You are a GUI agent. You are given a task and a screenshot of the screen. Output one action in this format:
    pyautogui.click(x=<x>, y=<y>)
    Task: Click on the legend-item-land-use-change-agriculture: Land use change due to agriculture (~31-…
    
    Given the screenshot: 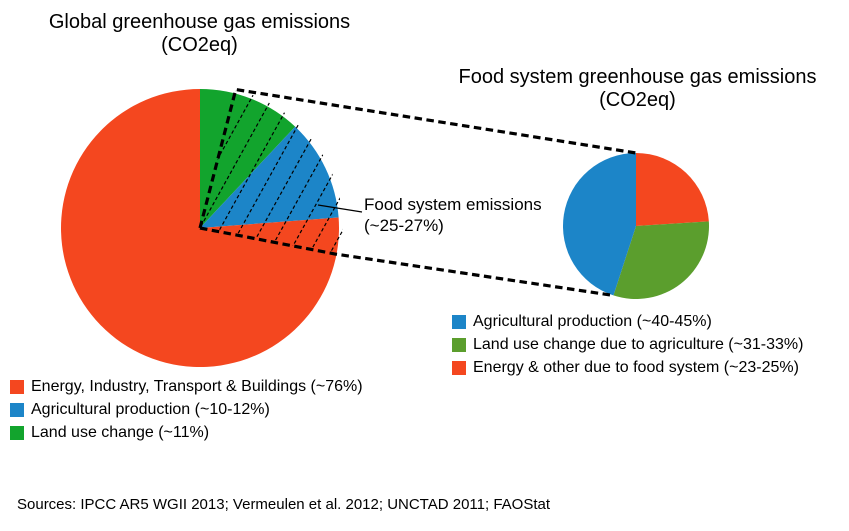 What is the action you would take?
    pyautogui.click(x=627, y=344)
    